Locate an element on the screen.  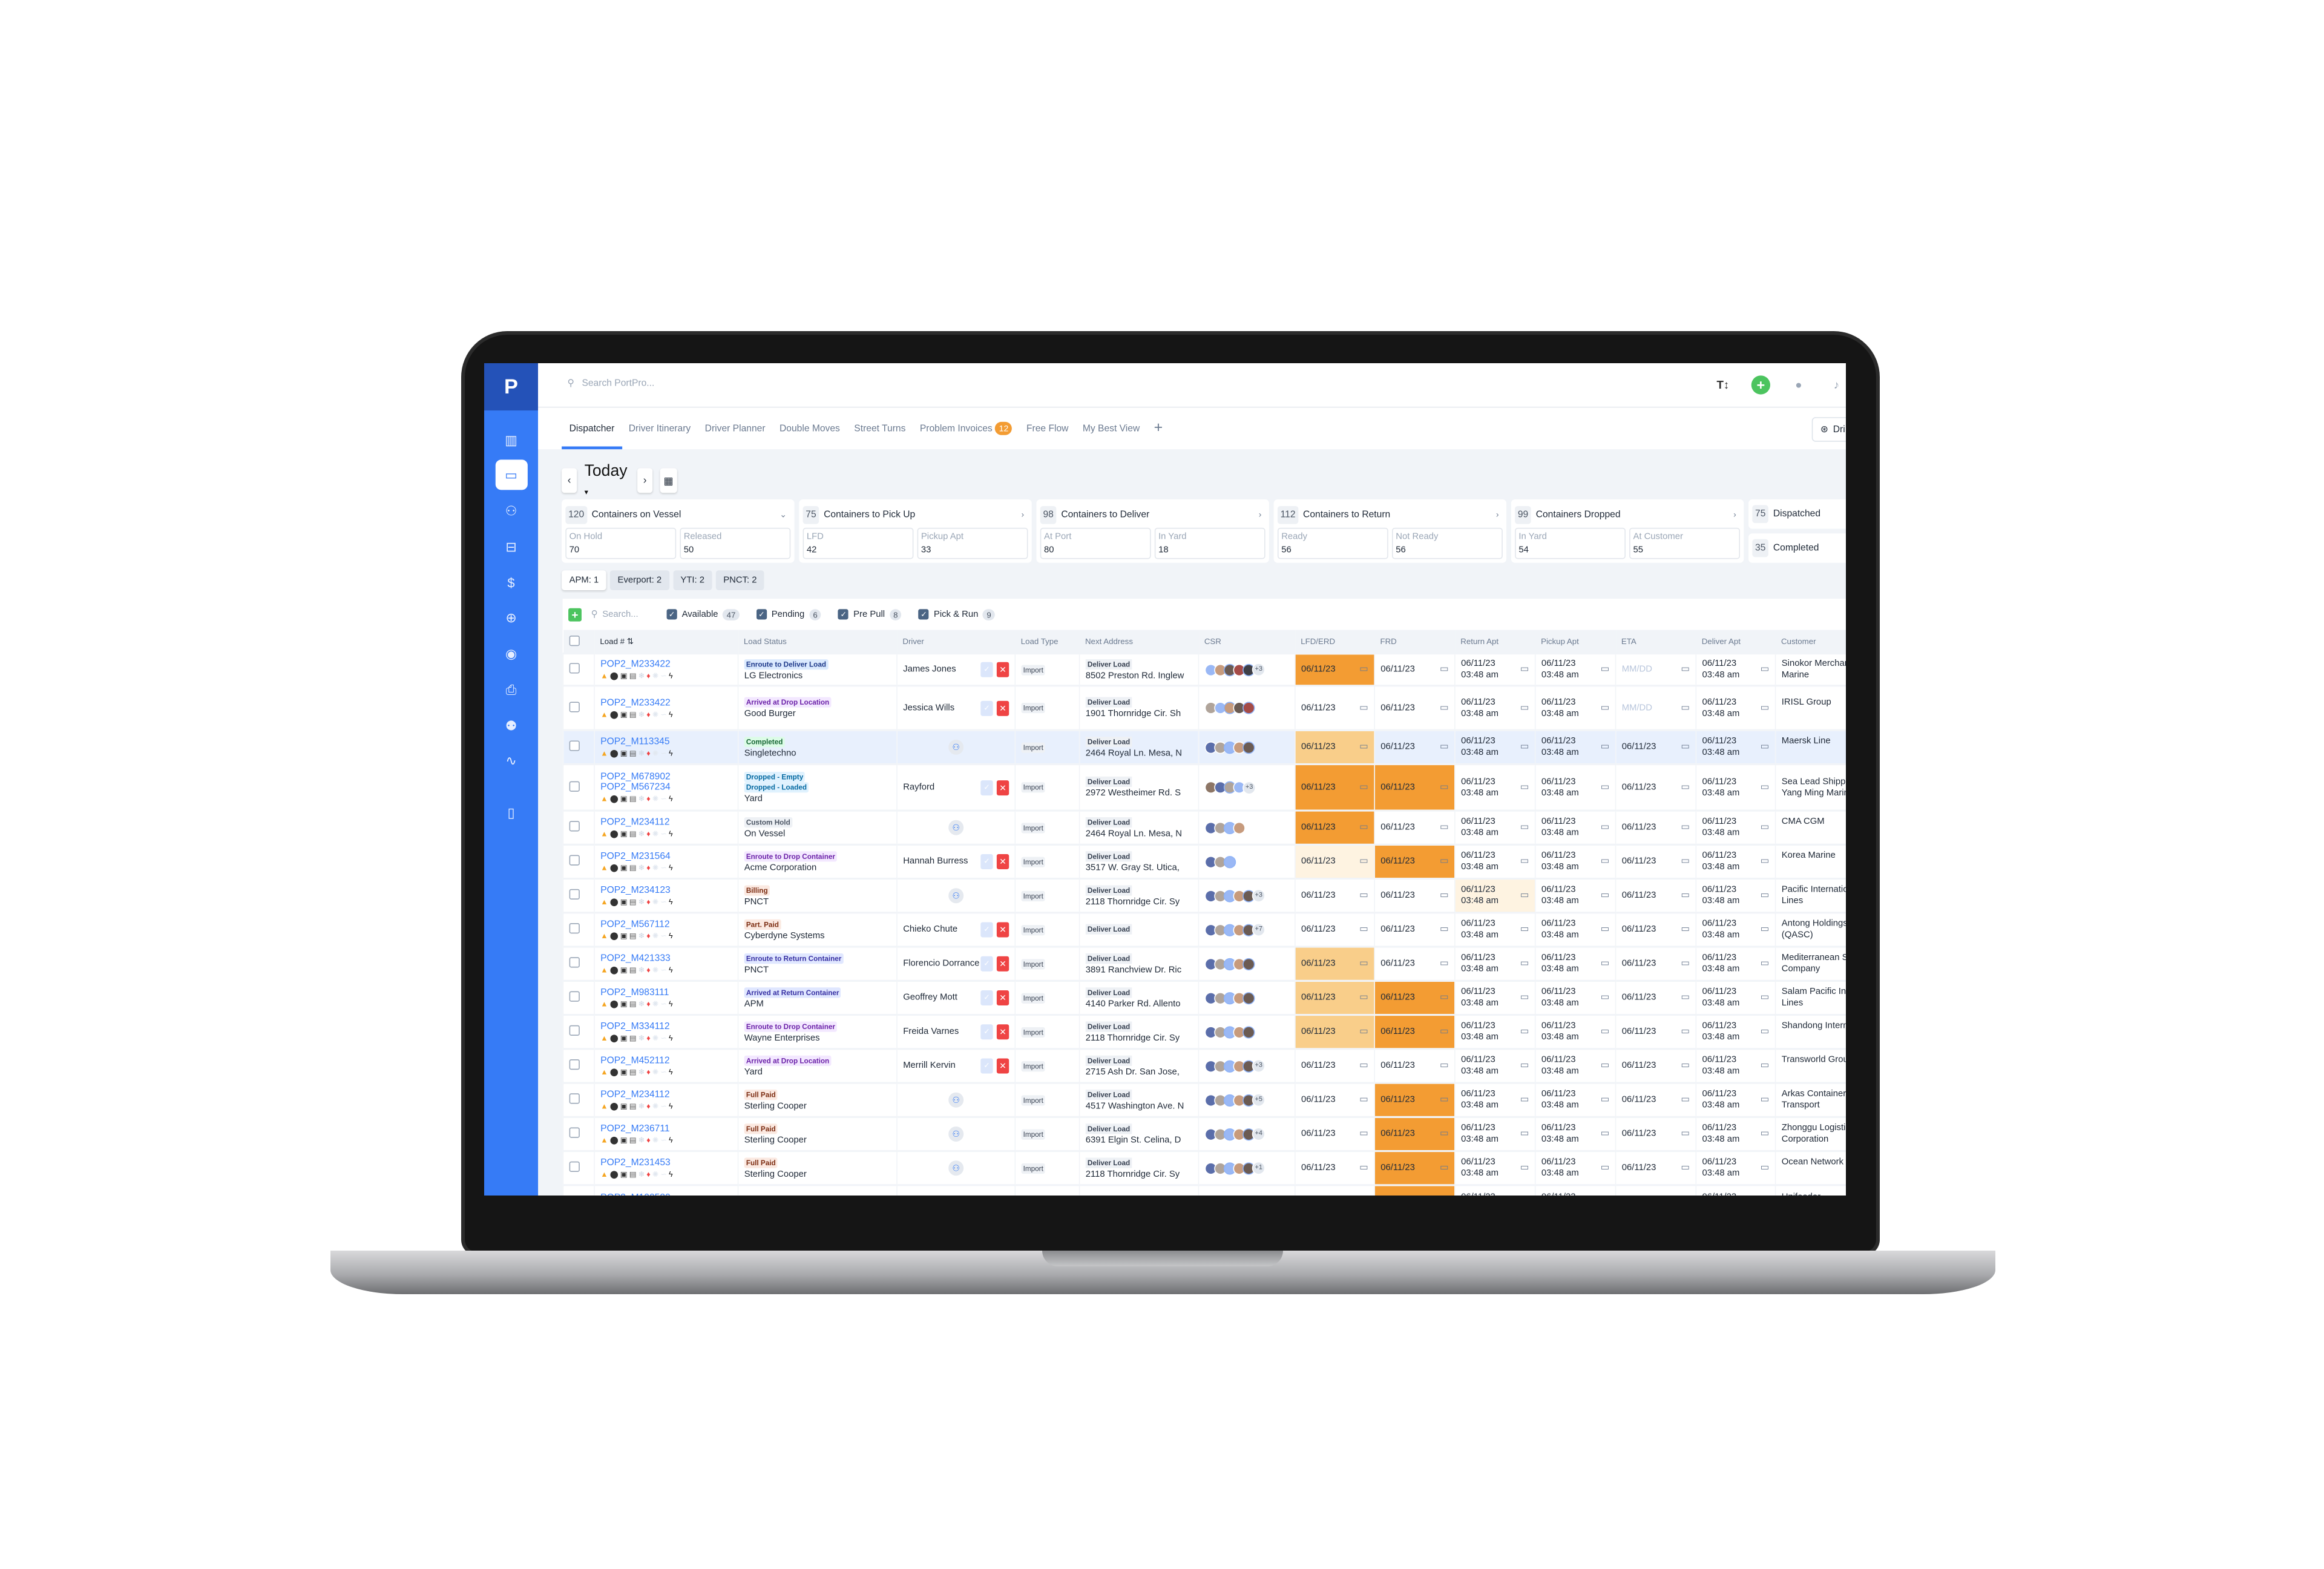
eta-cell: MM/DD ▭ is located at coordinates (1655, 708).